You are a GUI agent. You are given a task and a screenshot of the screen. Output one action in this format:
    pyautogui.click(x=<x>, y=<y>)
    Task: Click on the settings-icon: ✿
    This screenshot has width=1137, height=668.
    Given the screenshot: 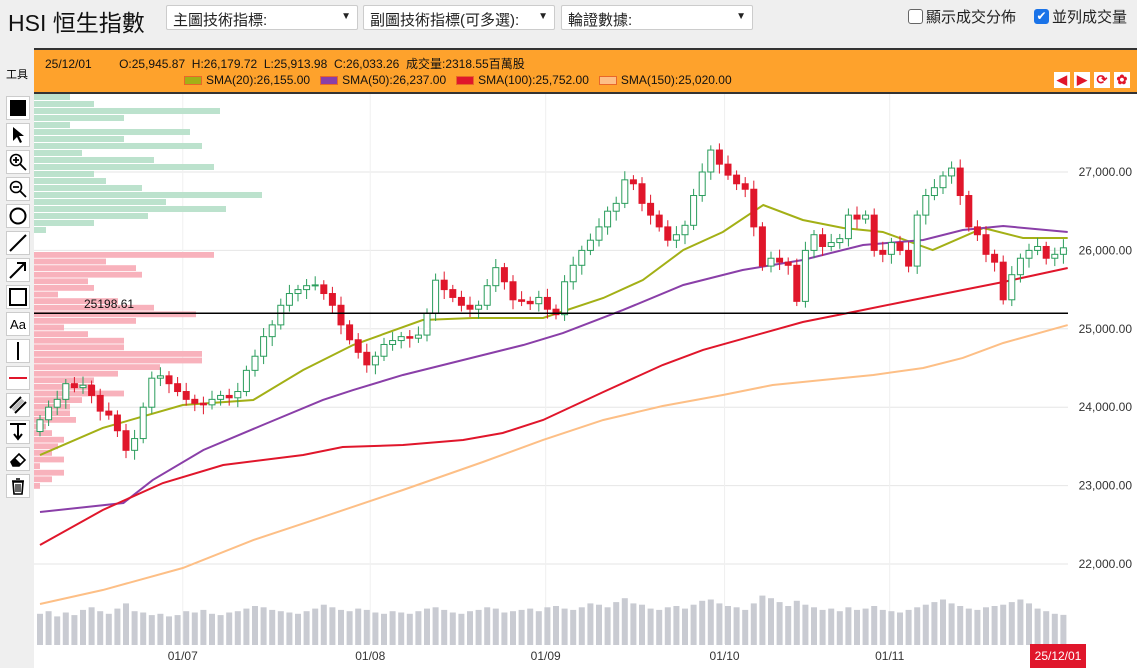 What is the action you would take?
    pyautogui.click(x=1122, y=80)
    